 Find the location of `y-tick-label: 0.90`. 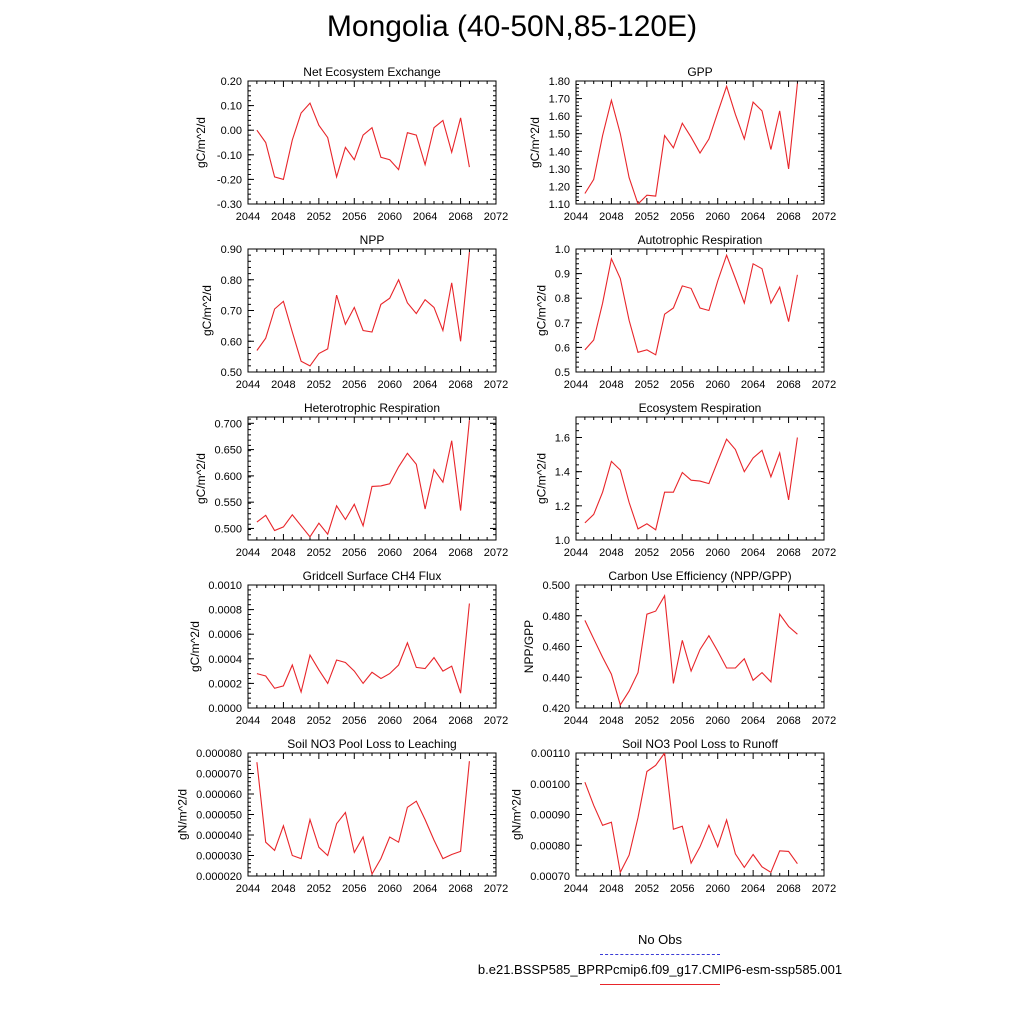

y-tick-label: 0.90 is located at coordinates (231, 250).